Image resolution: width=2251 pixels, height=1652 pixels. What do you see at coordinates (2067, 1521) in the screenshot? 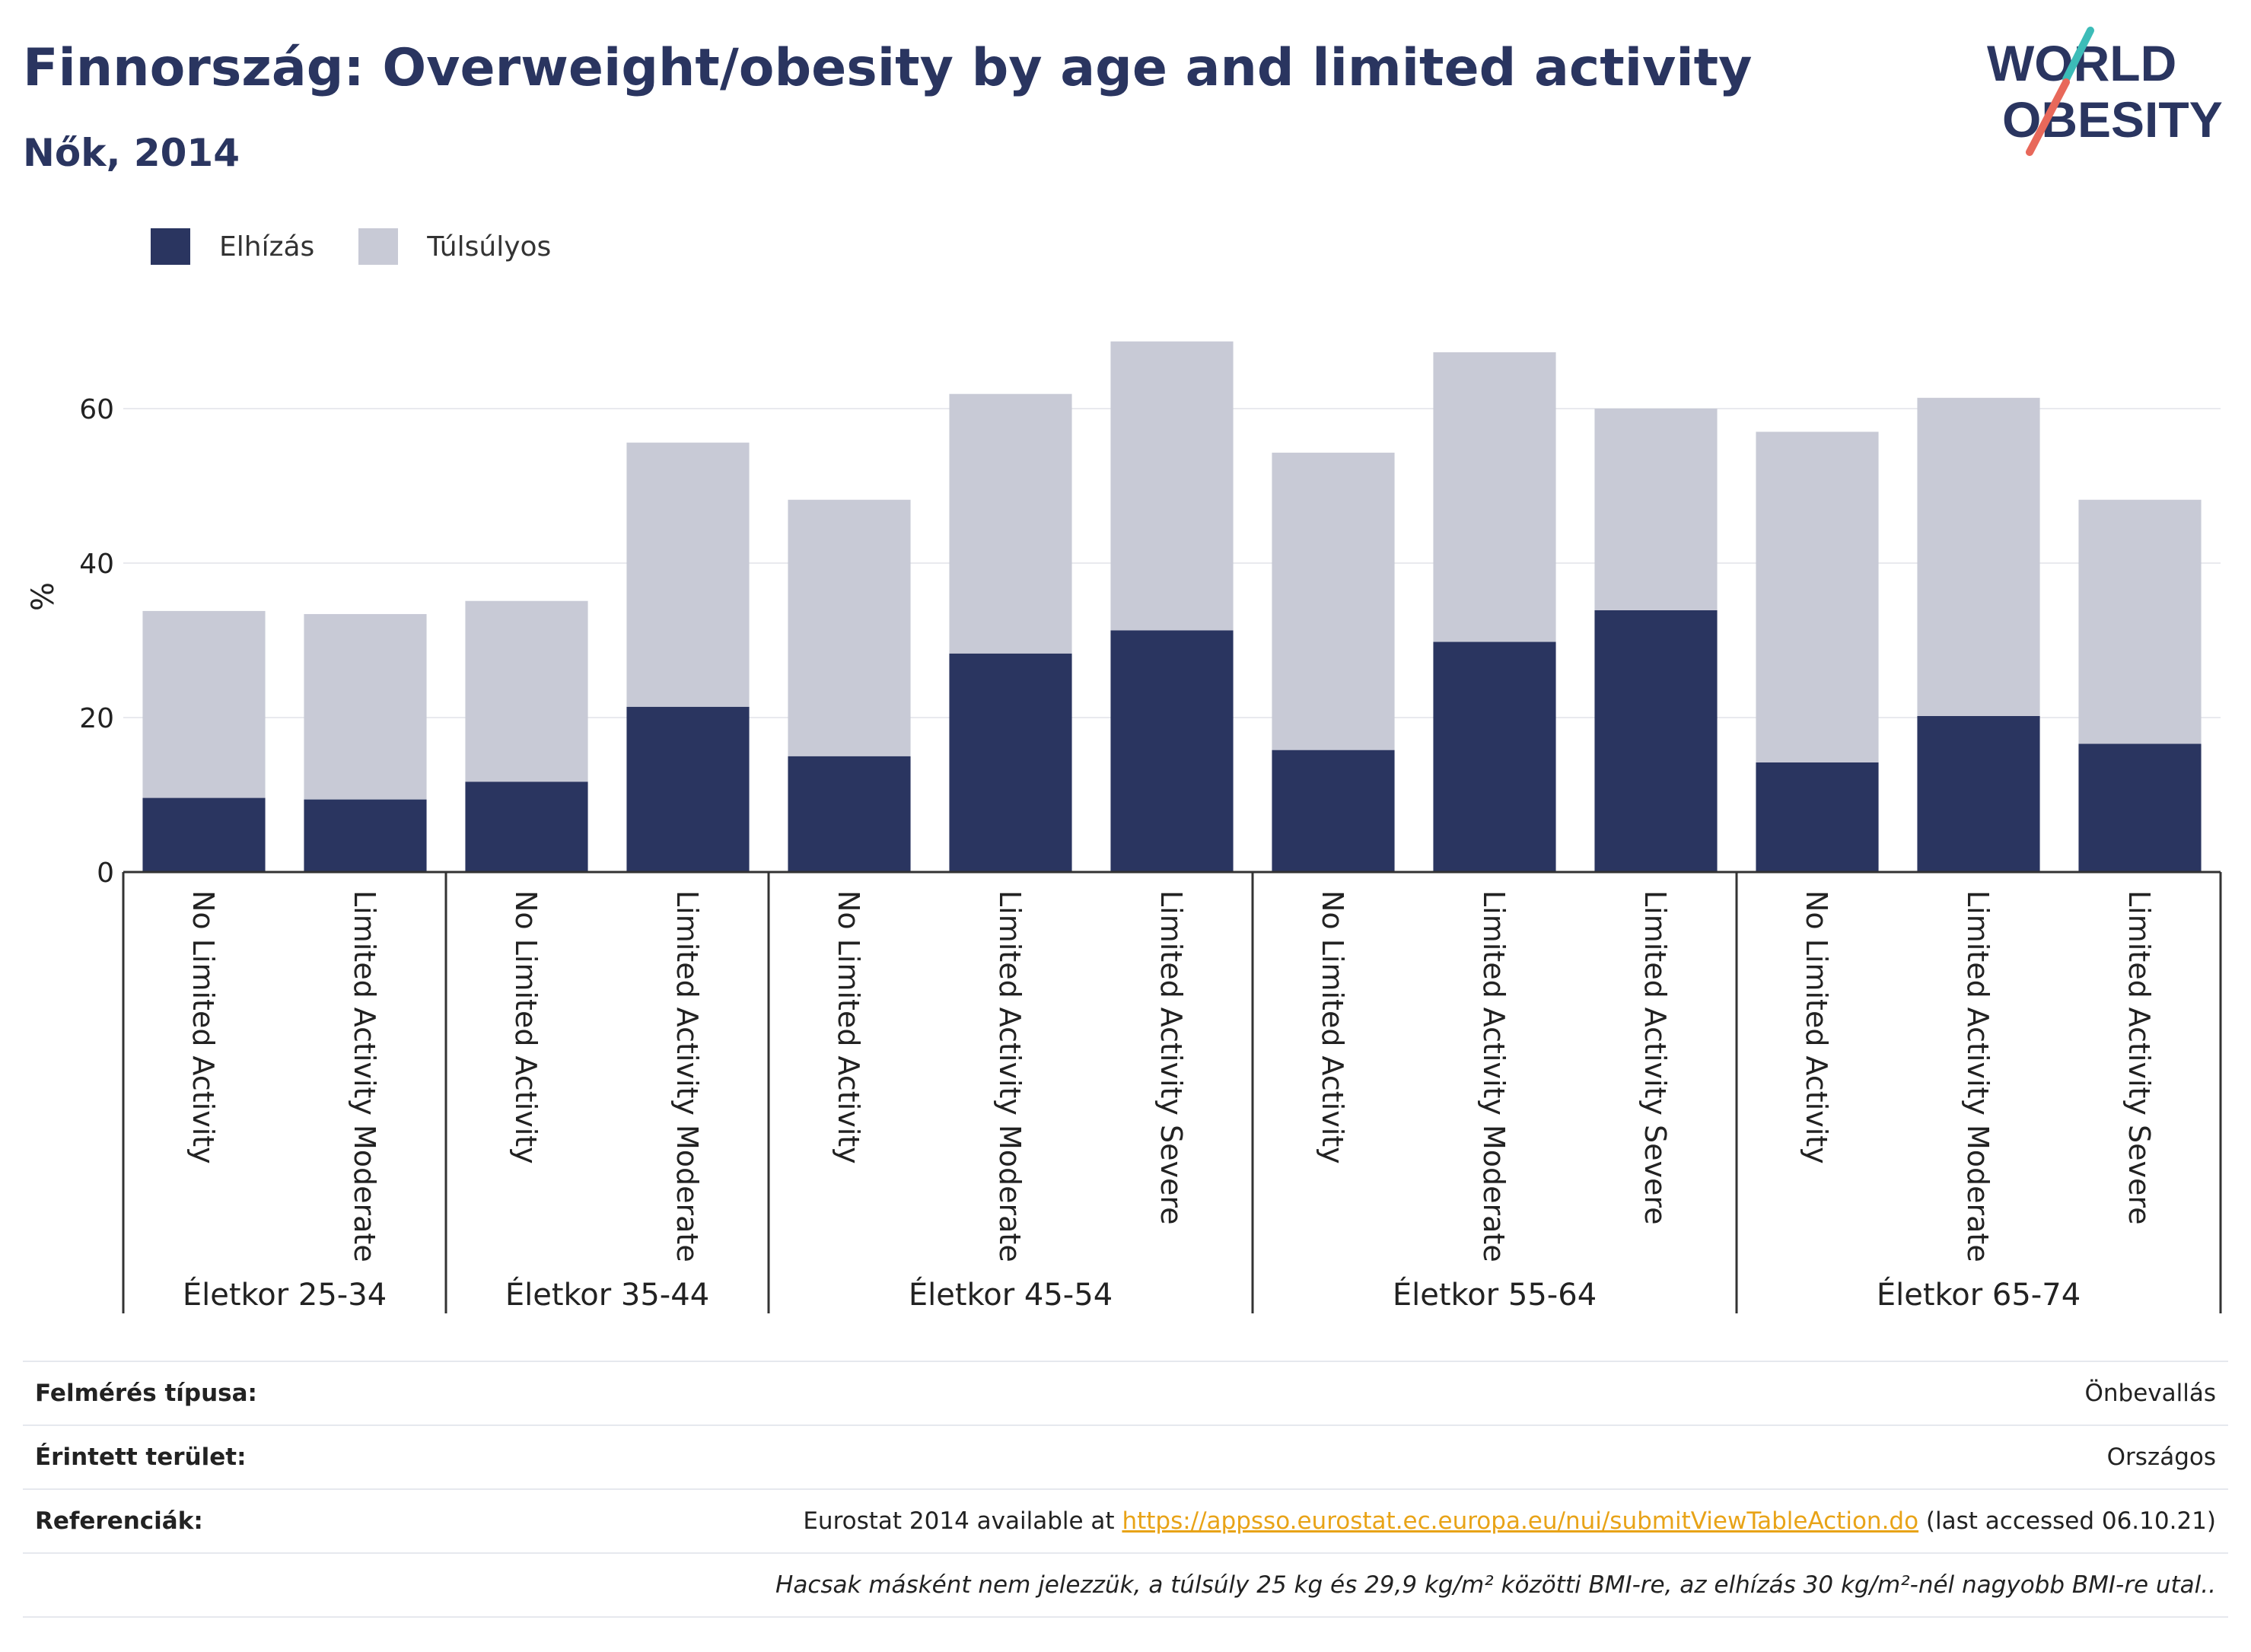
I see `reference-suffix: (last accessed 06.10.21)` at bounding box center [2067, 1521].